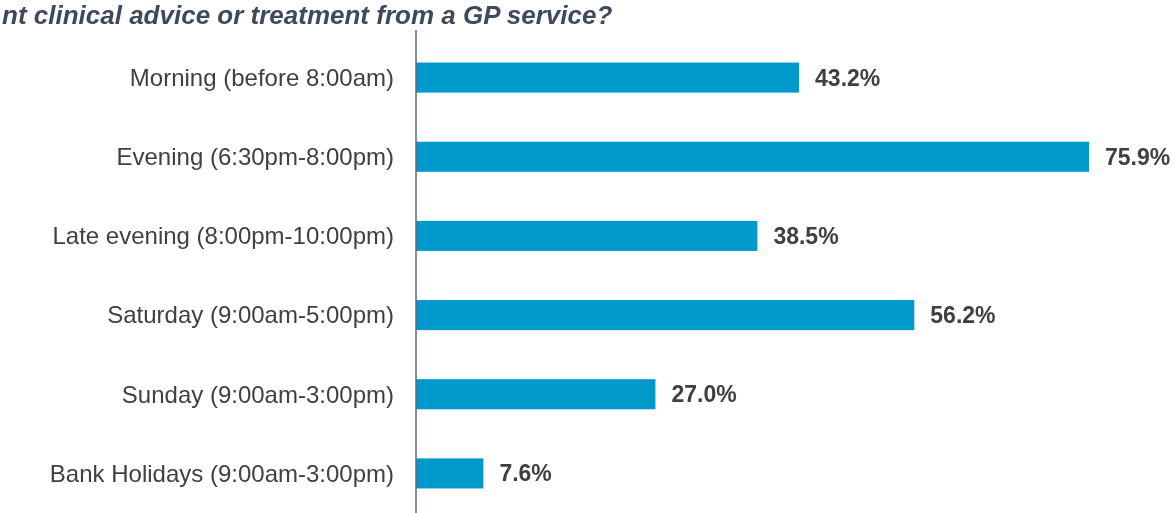  Describe the element at coordinates (704, 394) in the screenshot. I see `data-label: 27.0%` at that location.